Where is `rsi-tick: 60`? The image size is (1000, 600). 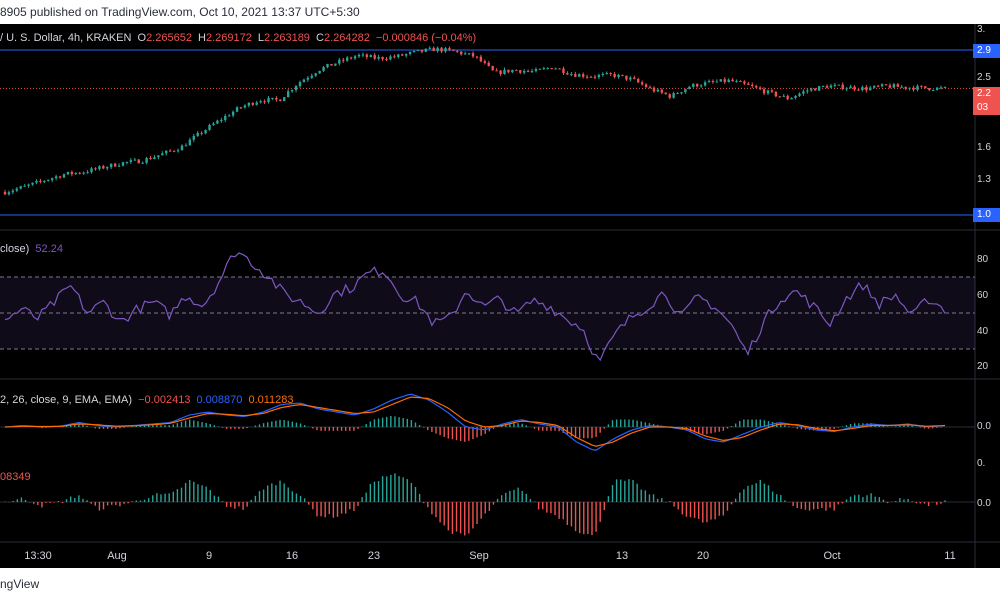 rsi-tick: 60 is located at coordinates (983, 295).